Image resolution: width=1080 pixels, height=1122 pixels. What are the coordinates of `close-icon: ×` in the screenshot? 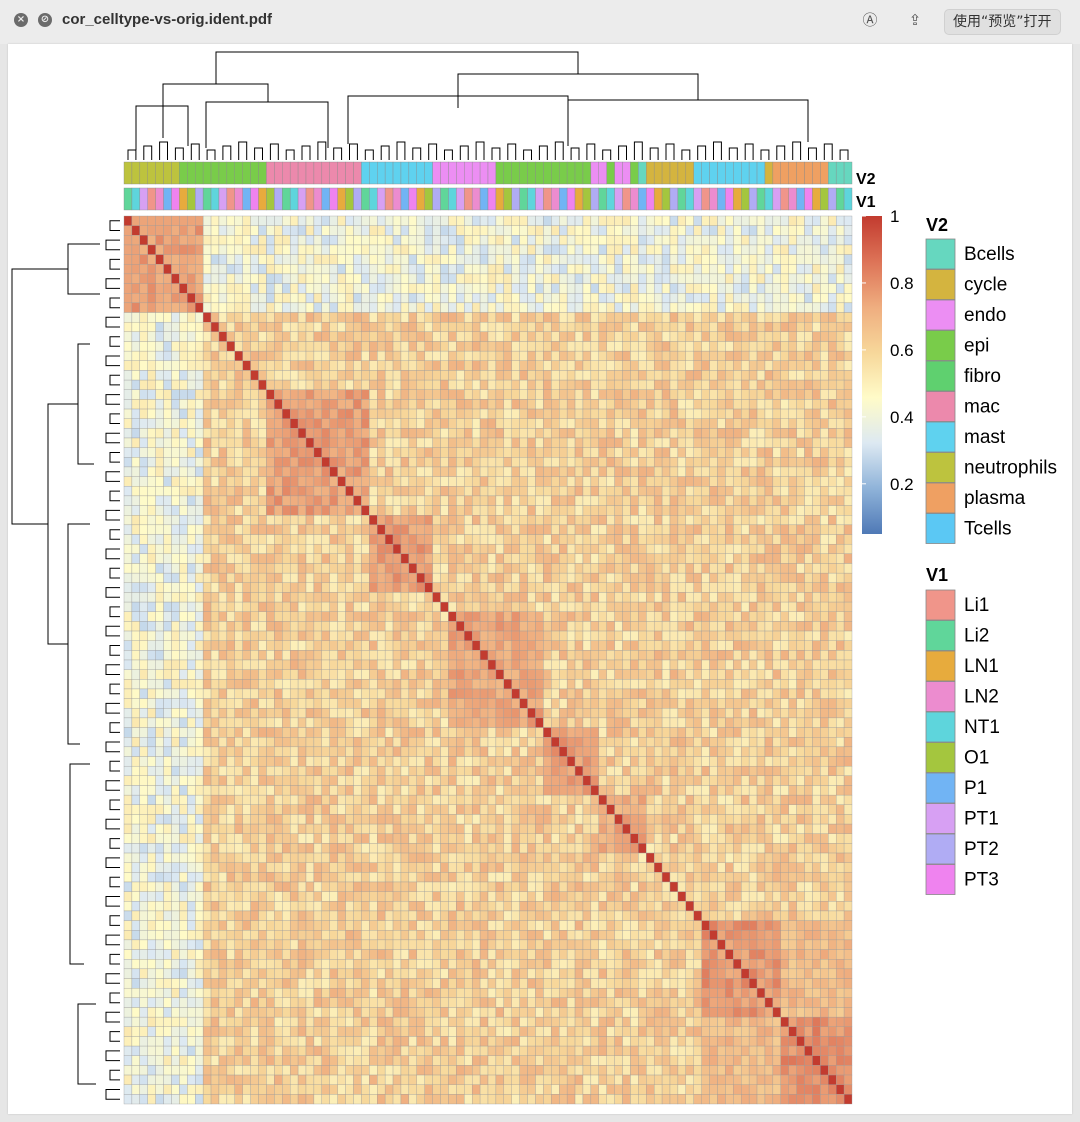 It's located at (21, 20).